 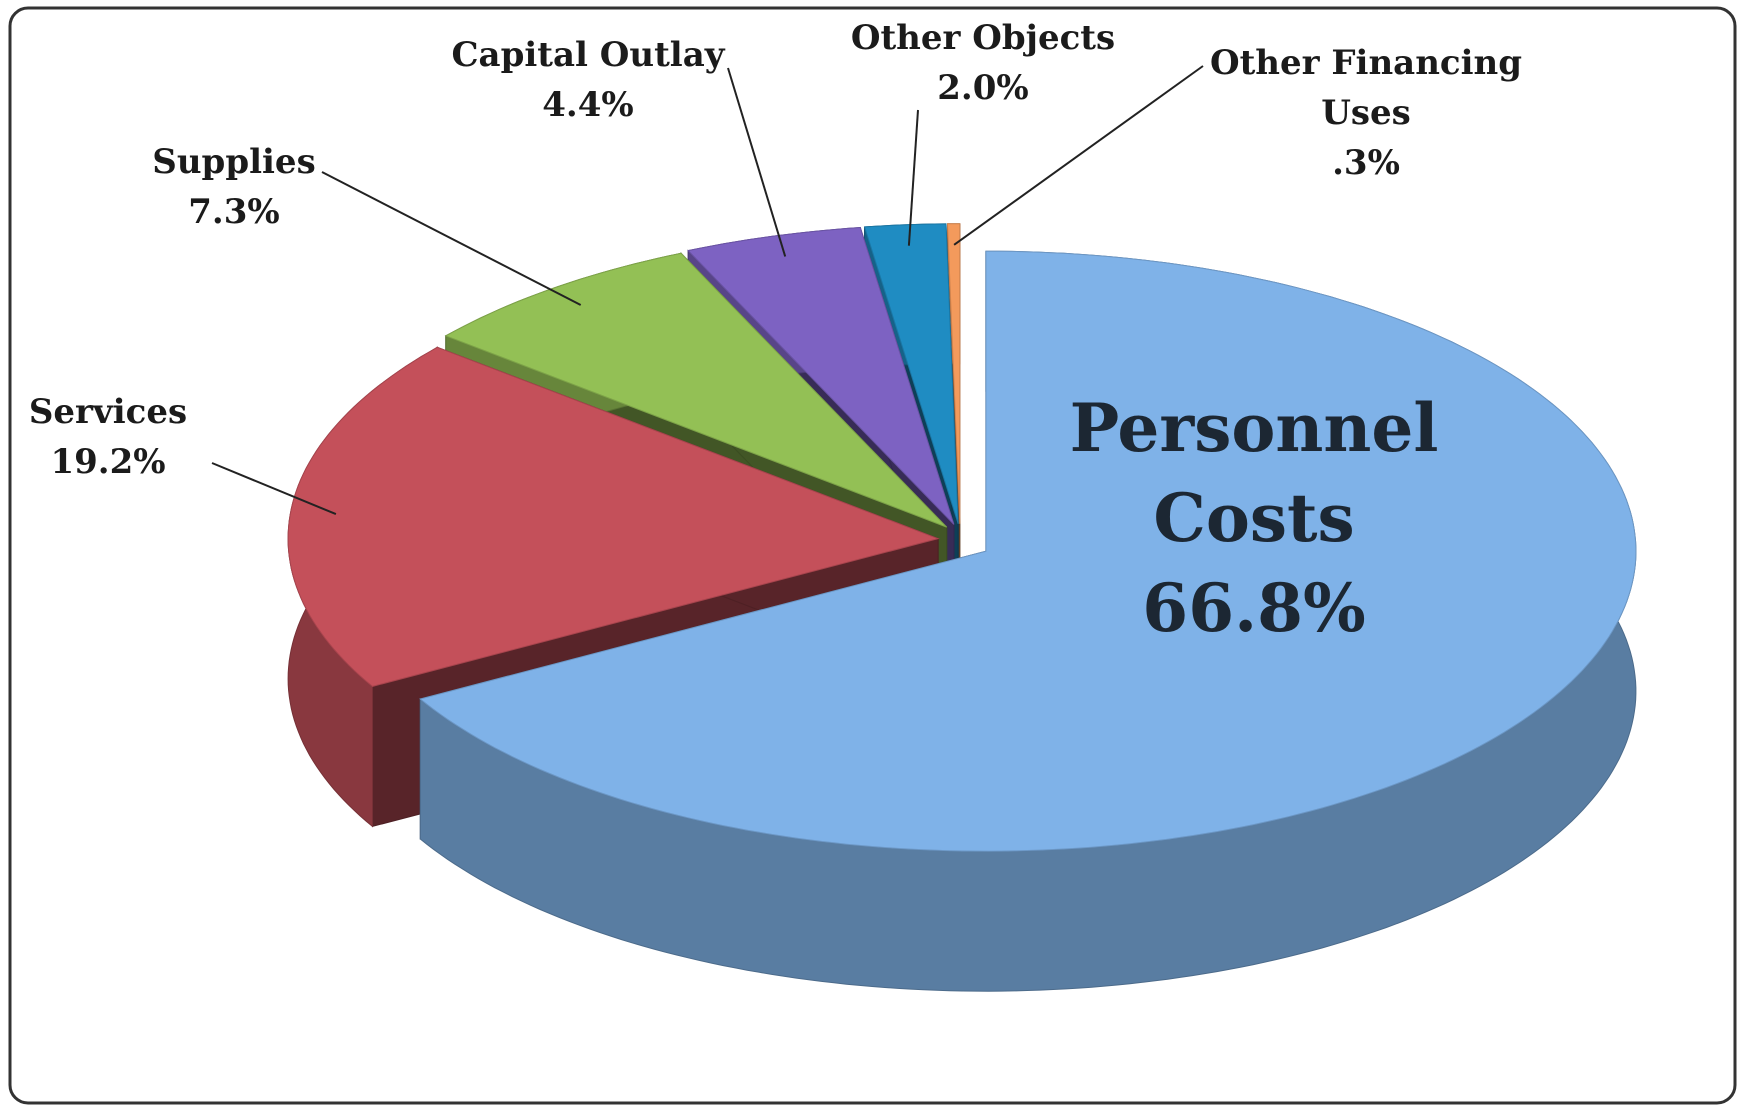 I want to click on slice-label: Other Financing Uses .3%, so click(x=1366, y=113).